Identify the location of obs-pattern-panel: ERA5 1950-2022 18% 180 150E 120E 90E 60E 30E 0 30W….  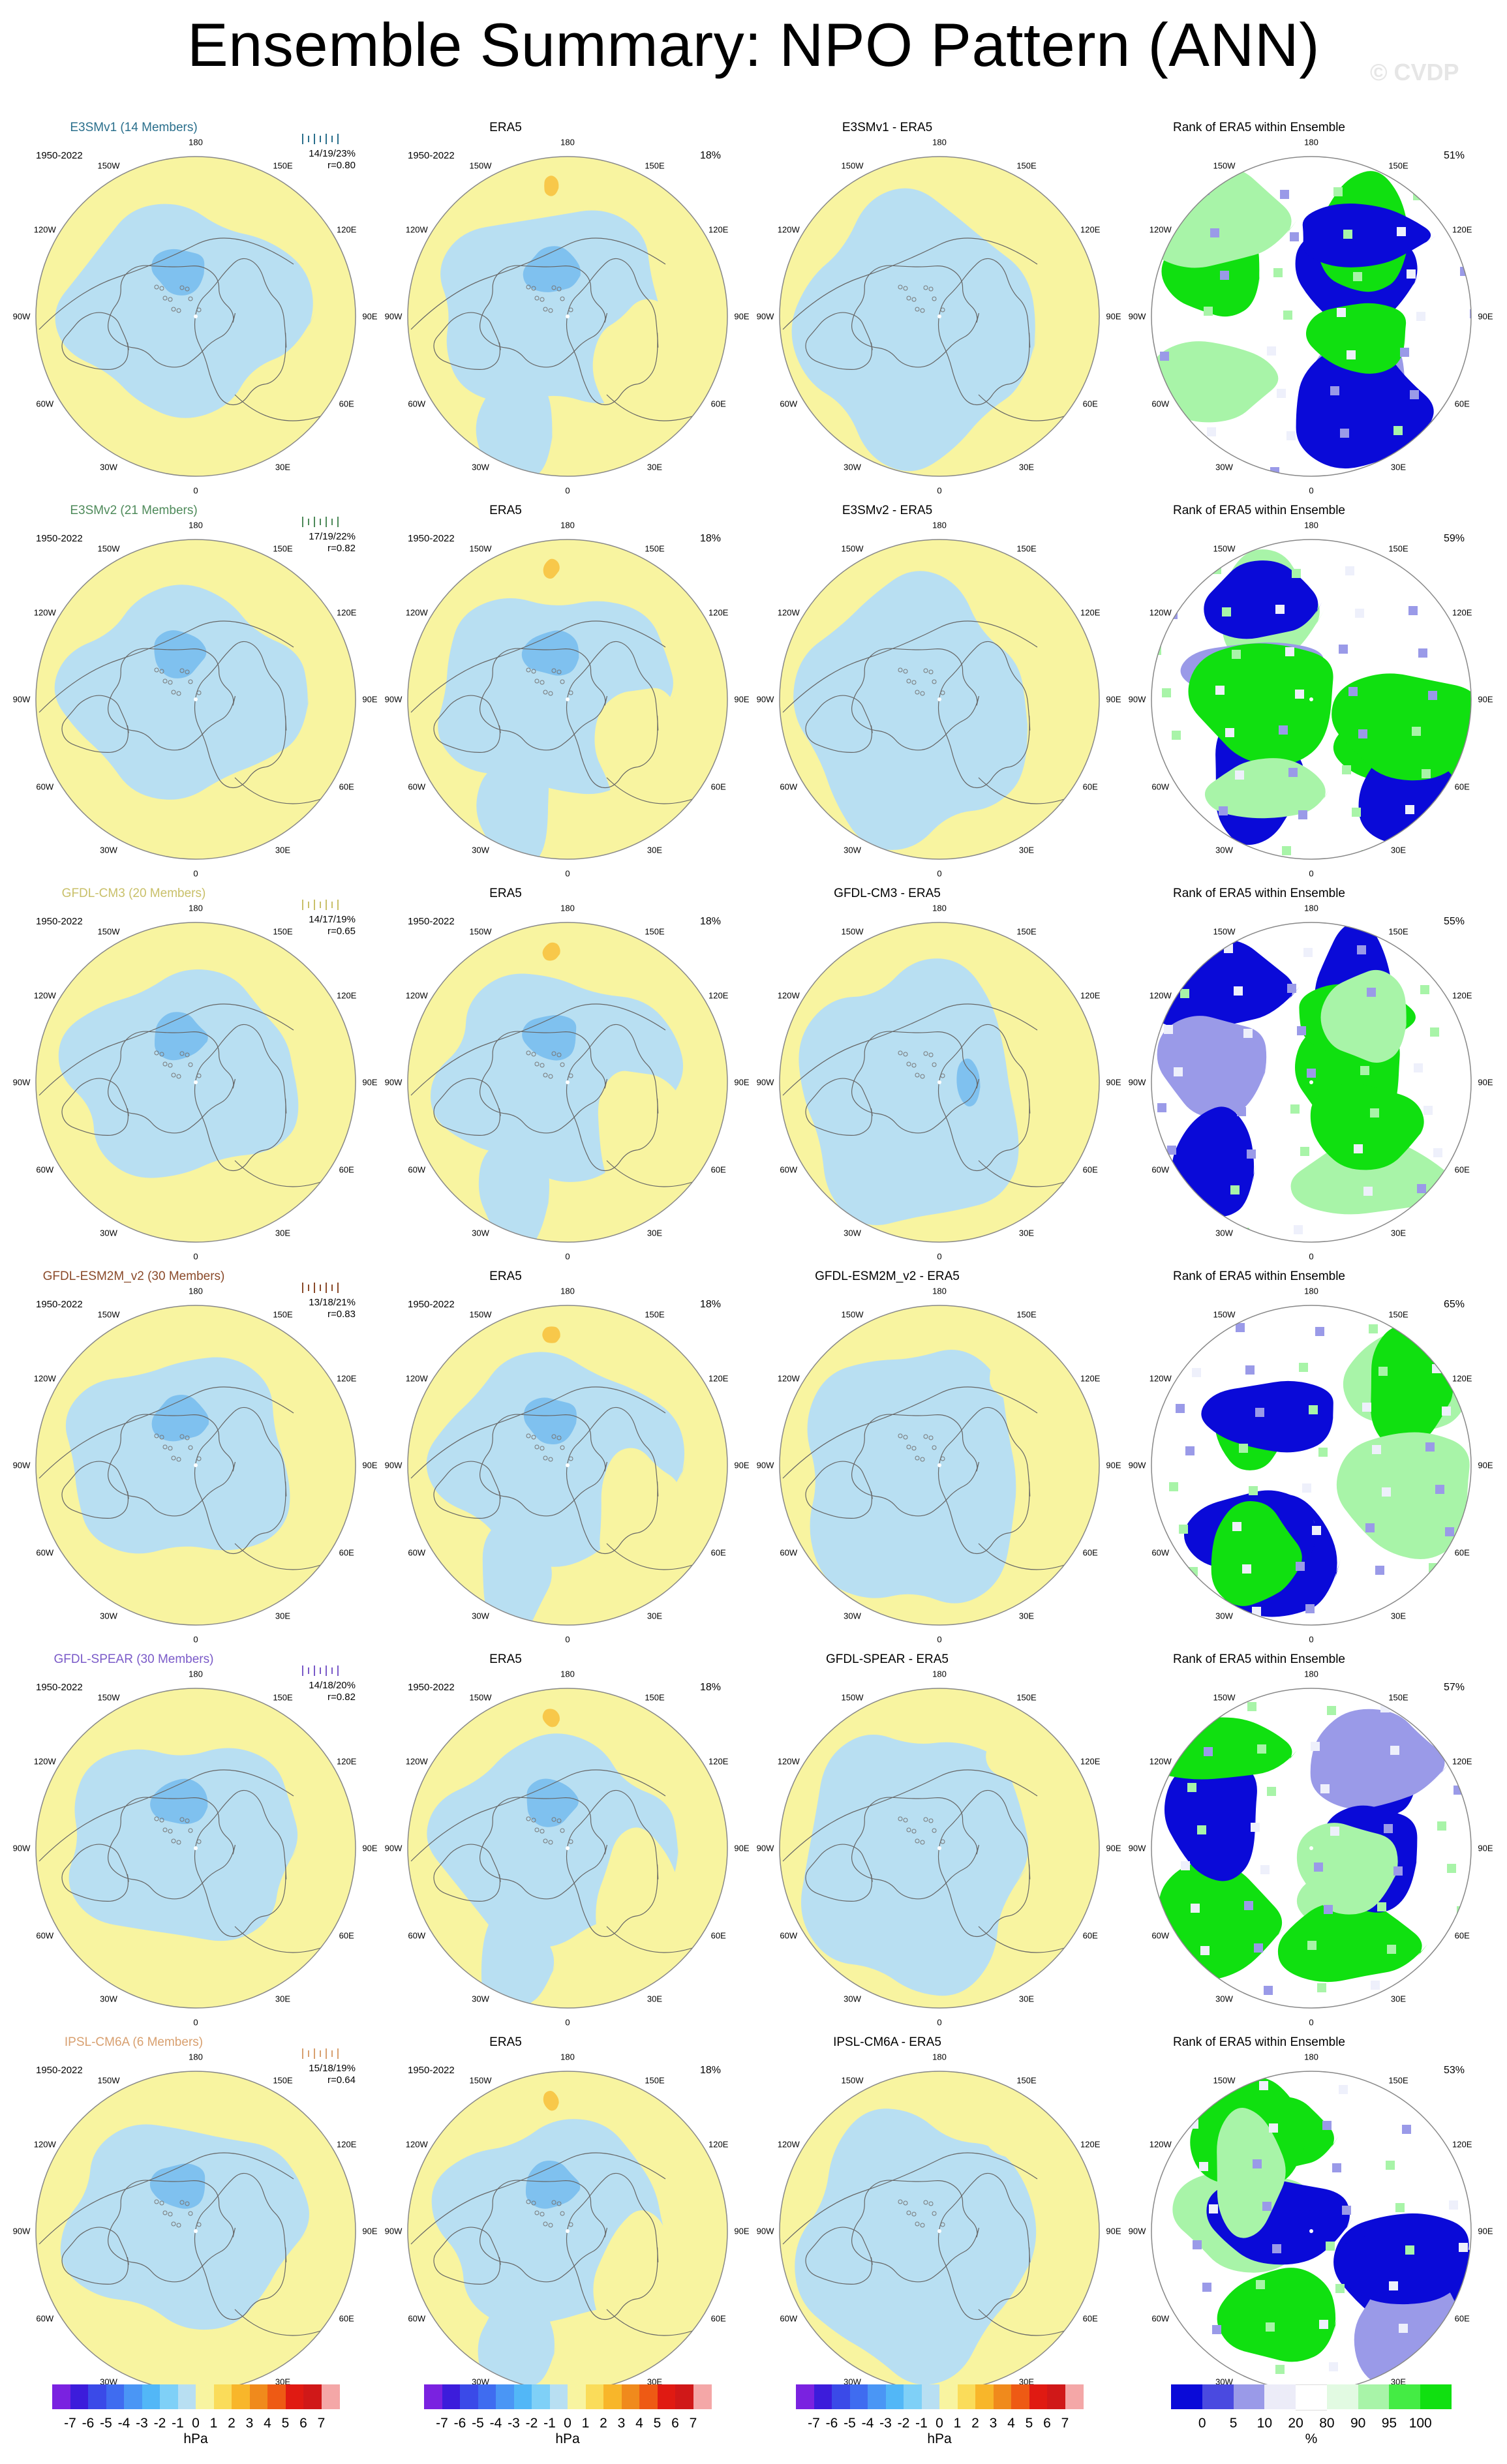
(572, 1074).